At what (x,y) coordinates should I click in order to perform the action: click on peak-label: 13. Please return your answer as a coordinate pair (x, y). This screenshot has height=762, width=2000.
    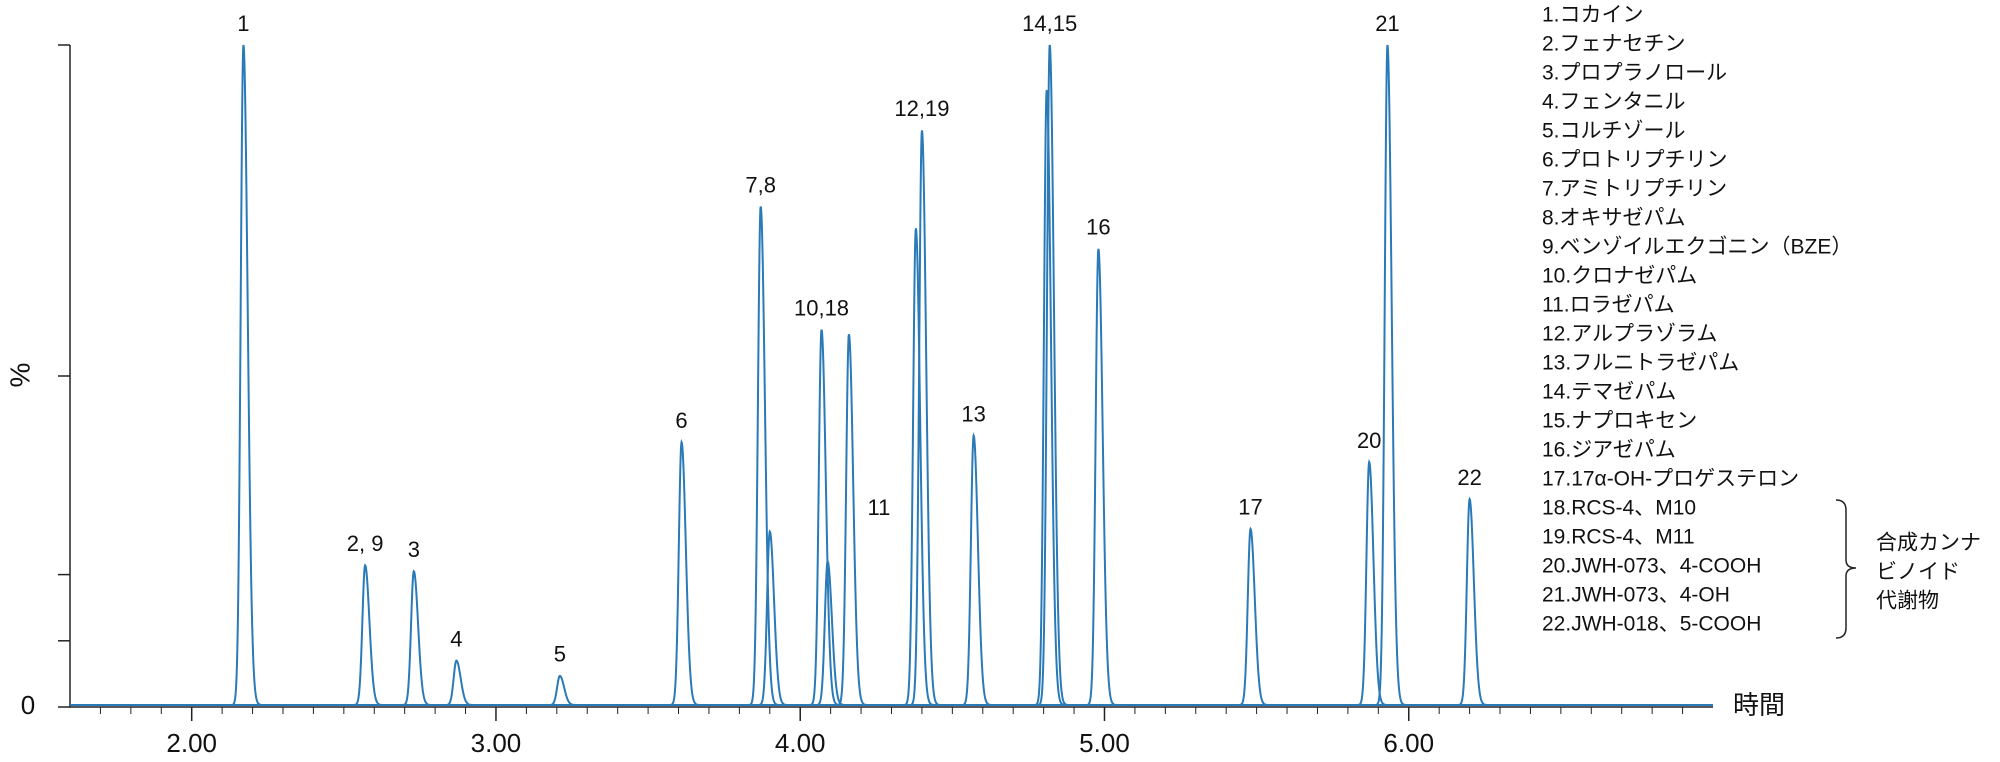
    Looking at the image, I should click on (973, 413).